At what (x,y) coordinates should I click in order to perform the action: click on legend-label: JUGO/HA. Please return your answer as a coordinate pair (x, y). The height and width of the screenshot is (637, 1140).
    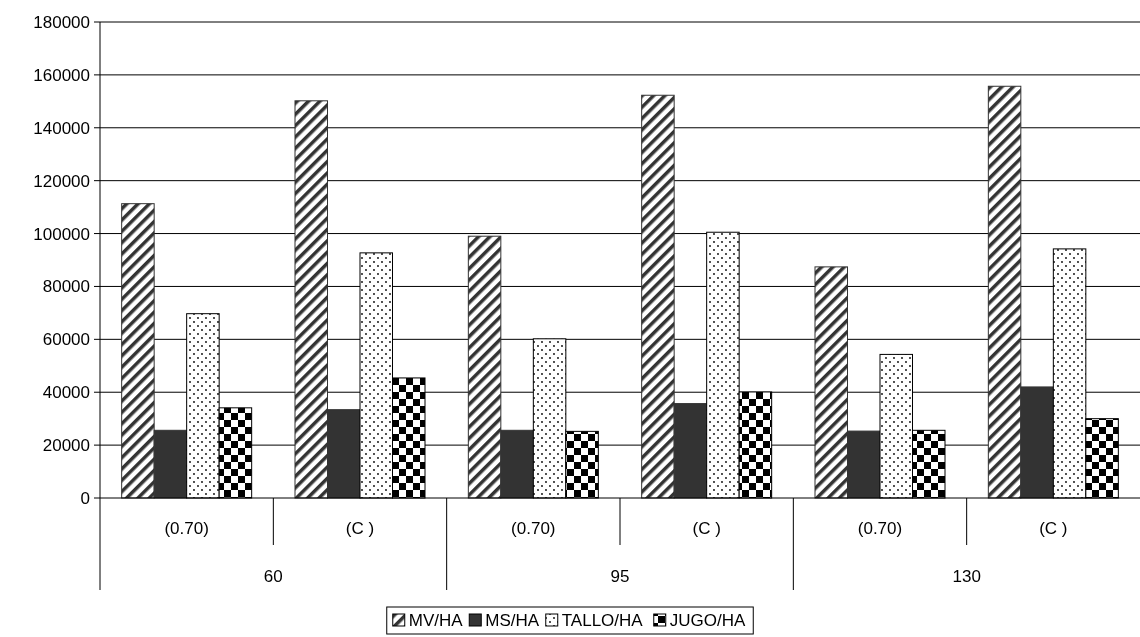
    Looking at the image, I should click on (707, 620).